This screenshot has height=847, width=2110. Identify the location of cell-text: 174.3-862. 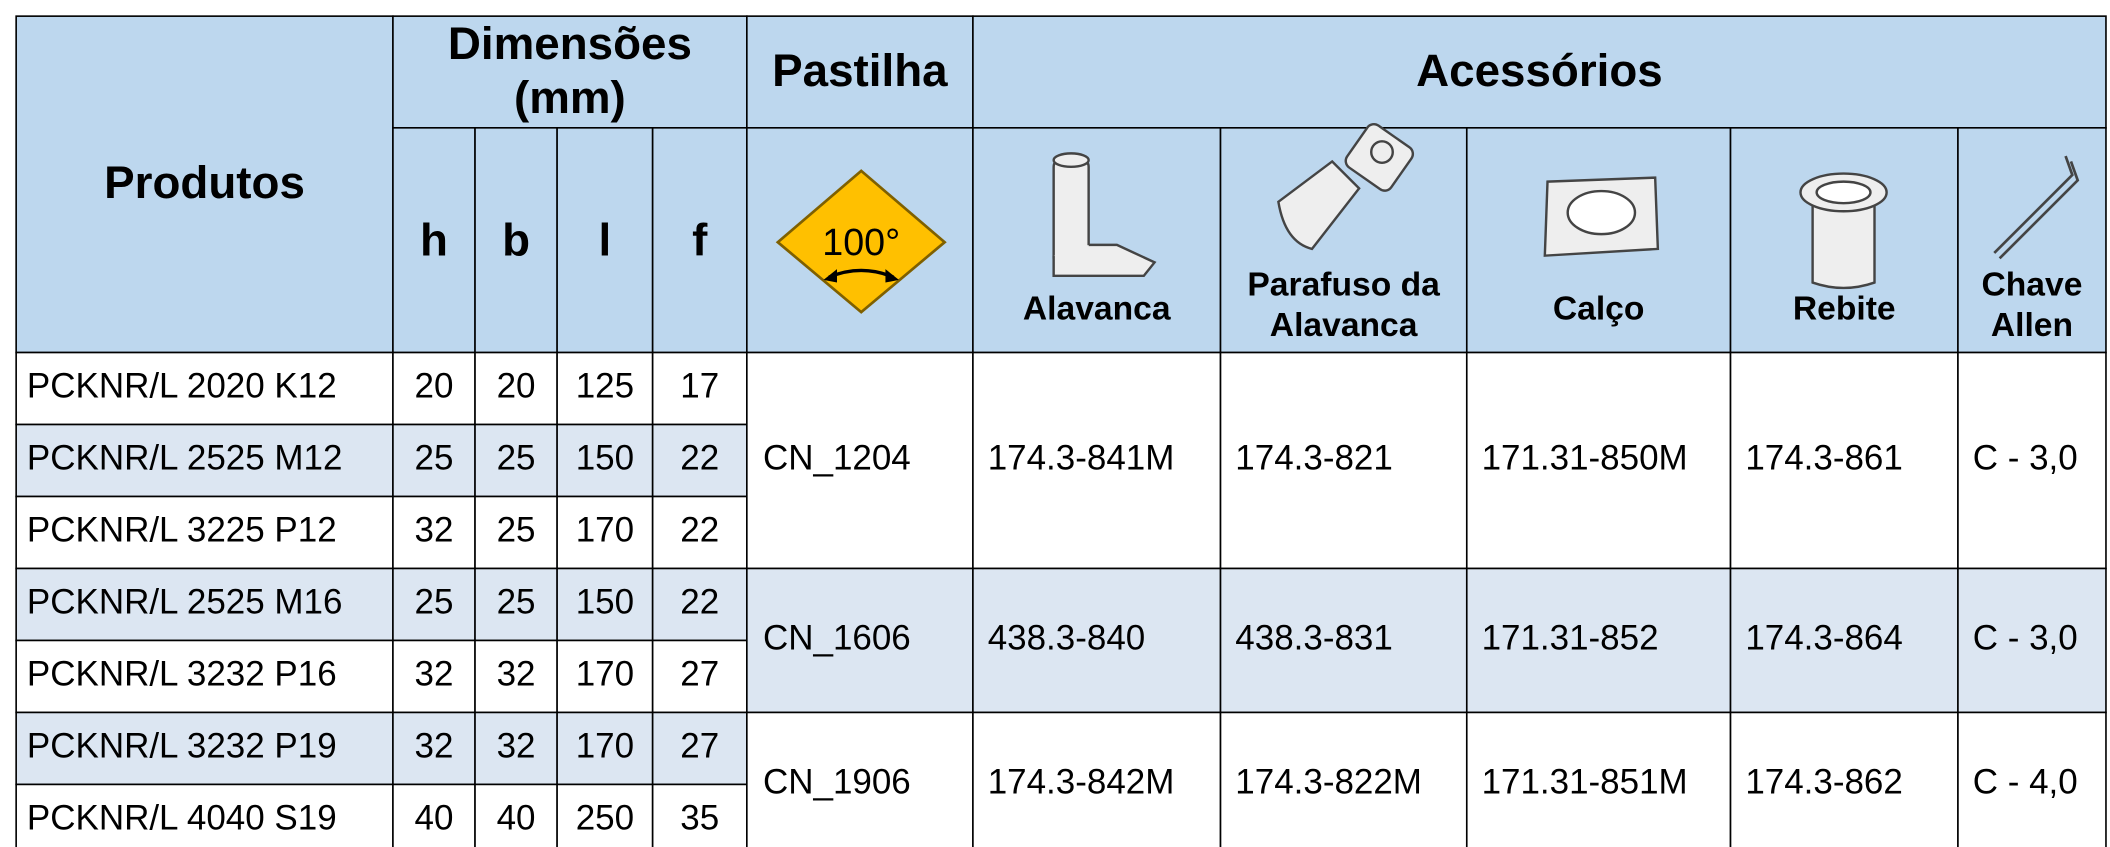
(1824, 782).